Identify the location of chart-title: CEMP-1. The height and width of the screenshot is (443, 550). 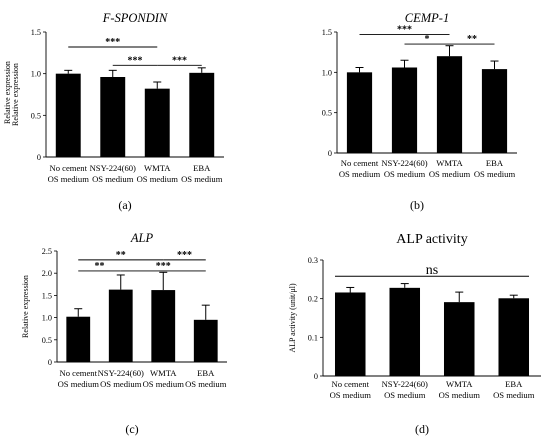
(427, 18).